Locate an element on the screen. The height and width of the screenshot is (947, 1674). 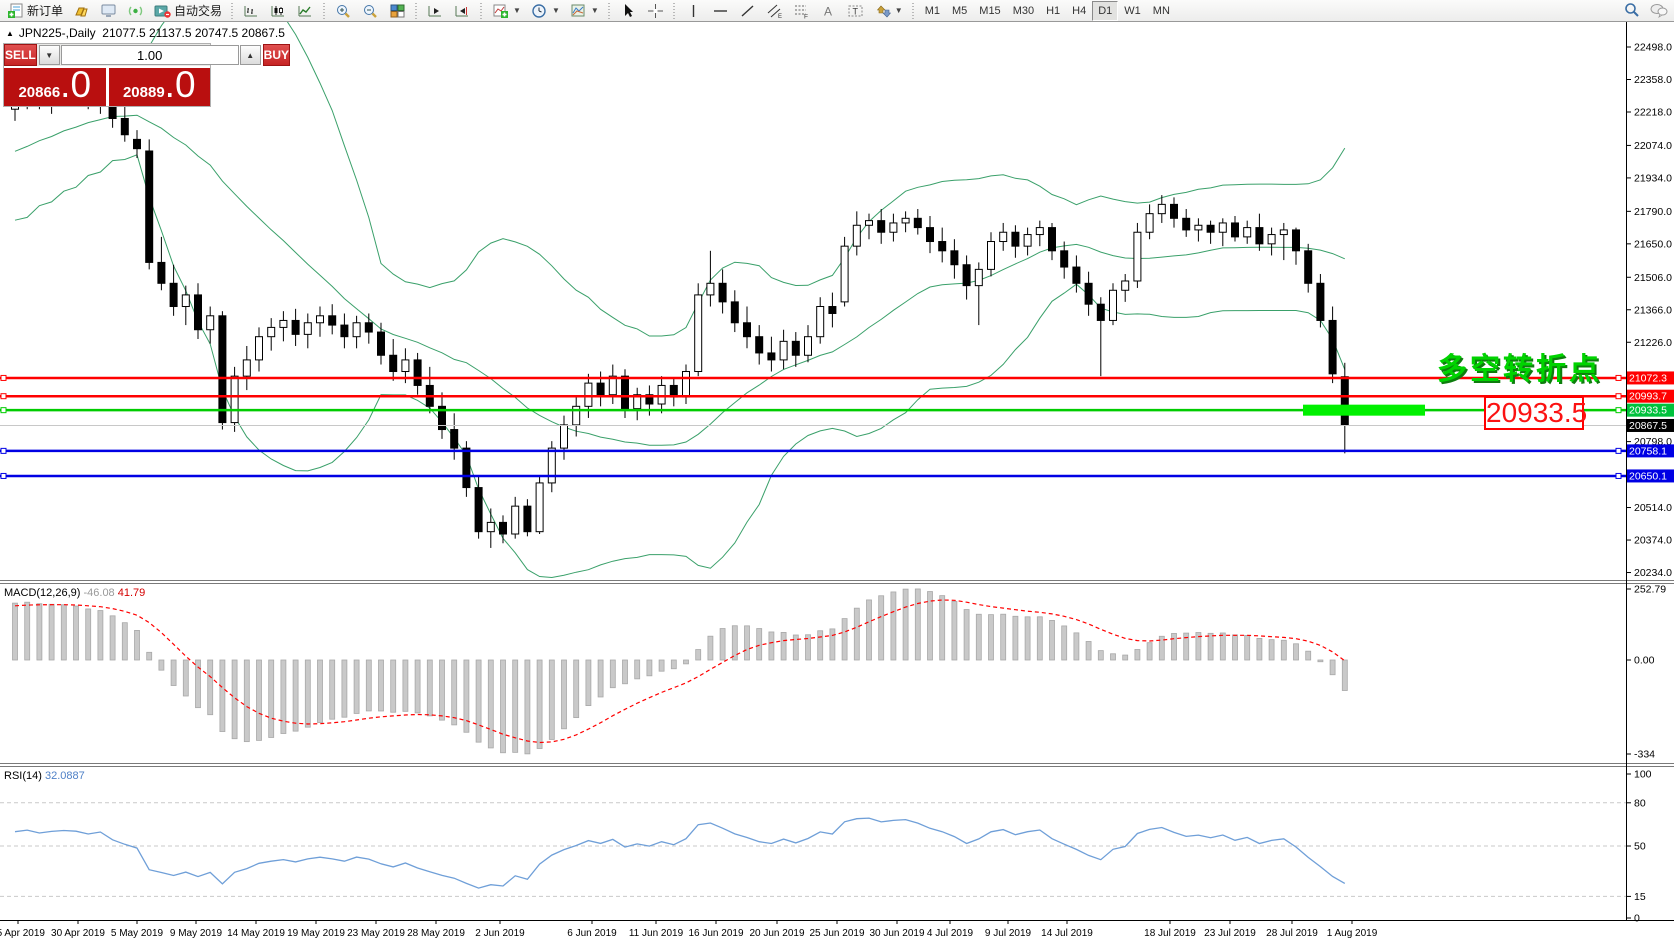
signals-button is located at coordinates (135, 11).